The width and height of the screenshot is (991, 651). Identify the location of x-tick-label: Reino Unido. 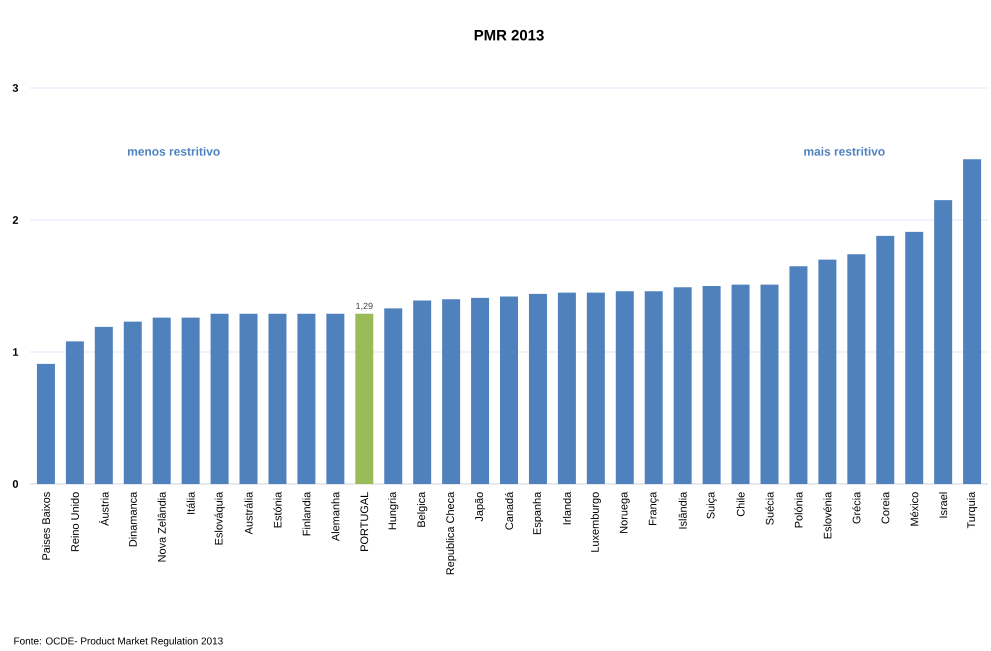
(74, 522).